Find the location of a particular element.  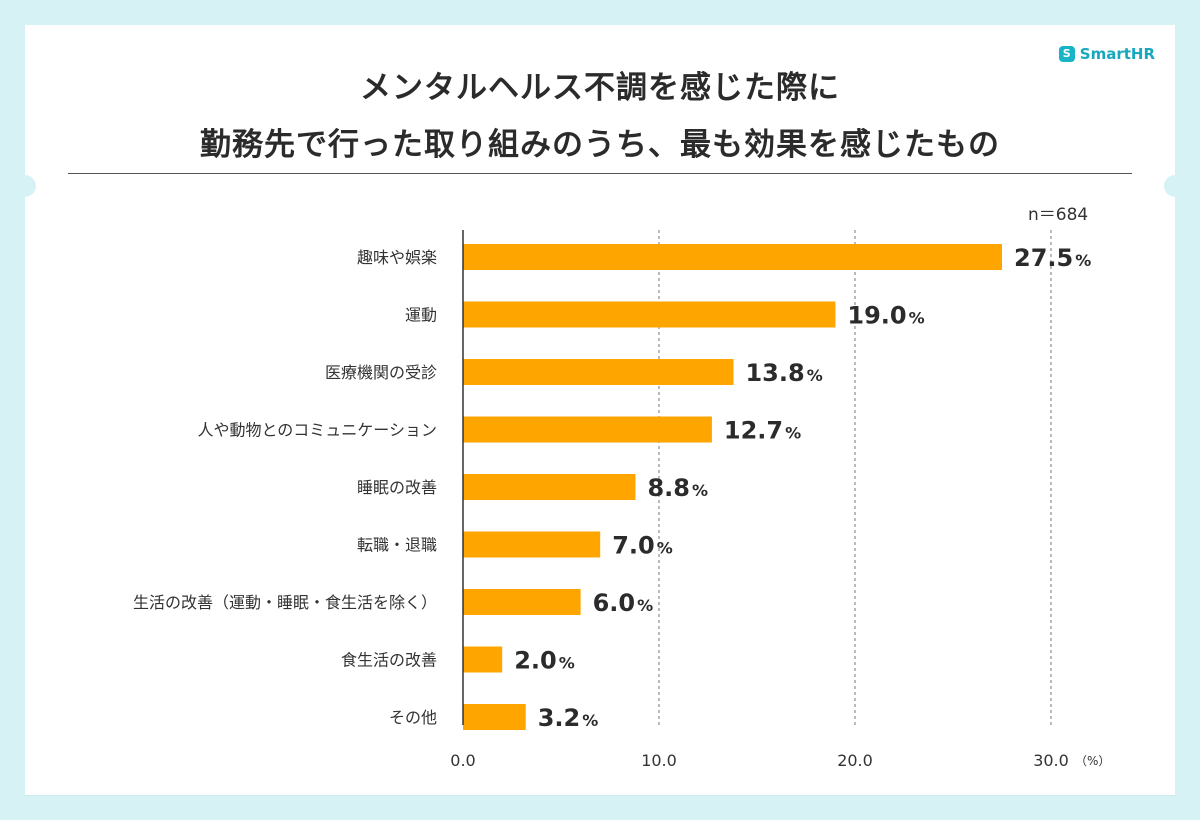

card-notch-right is located at coordinates (1175, 186).